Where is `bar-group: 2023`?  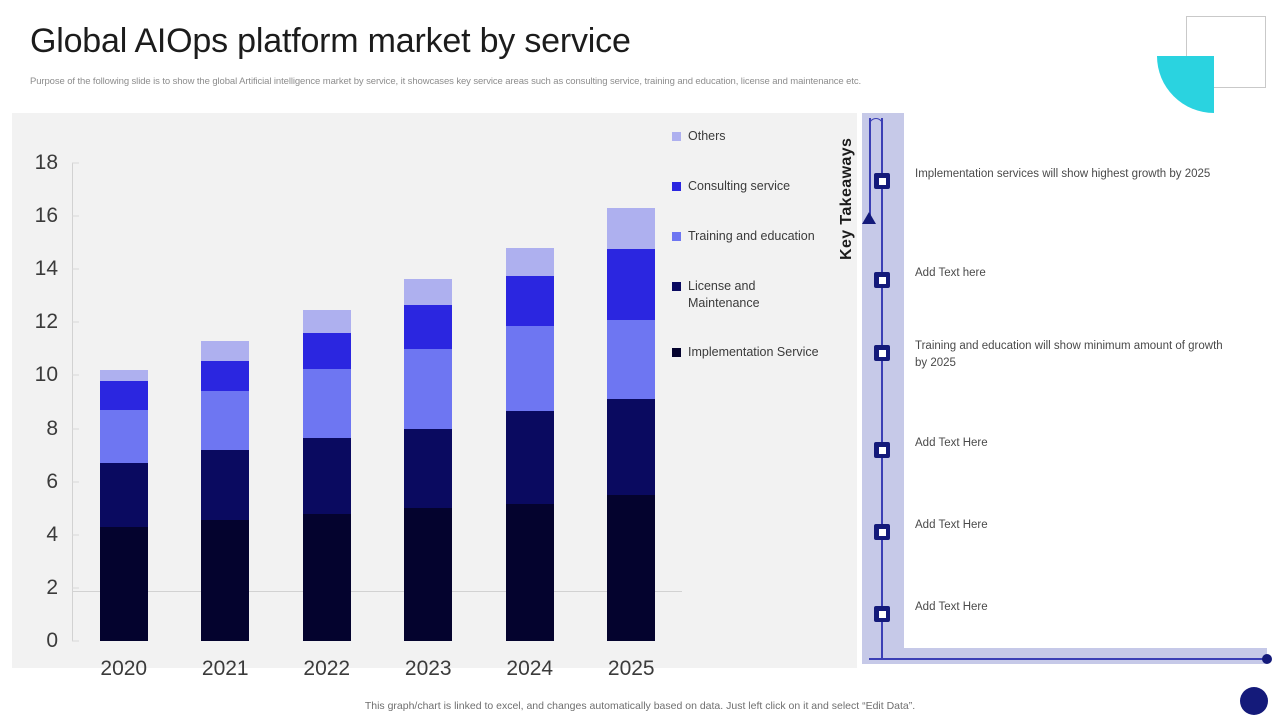
bar-group: 2023 is located at coordinates (429, 421).